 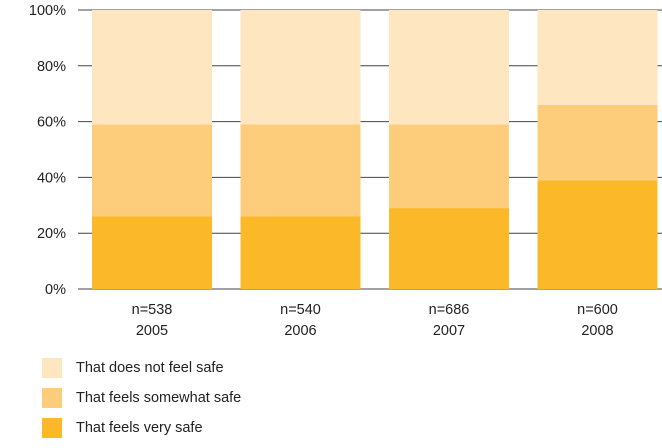 I want to click on x-label-n-2006: n=540, so click(x=300, y=310).